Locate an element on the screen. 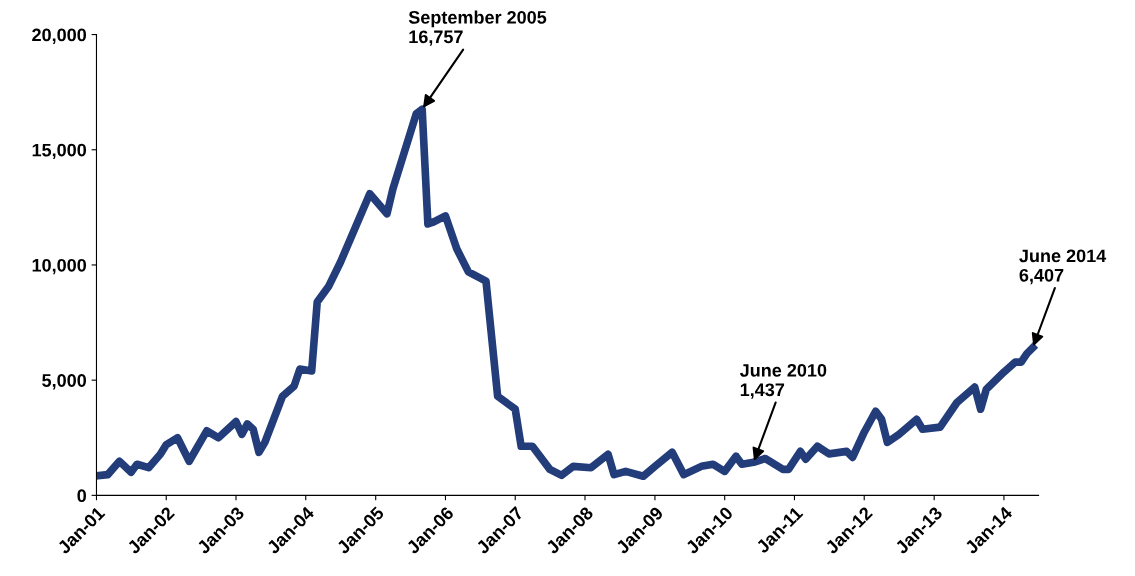  y-tick-label: 0 is located at coordinates (82, 496).